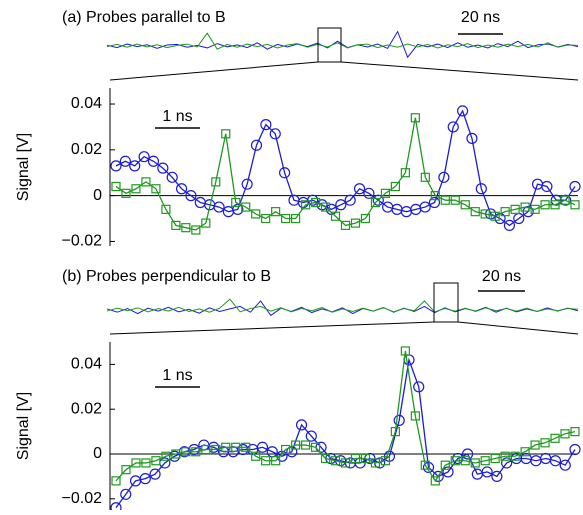  I want to click on y-tick-label: −0.02, so click(82, 498).